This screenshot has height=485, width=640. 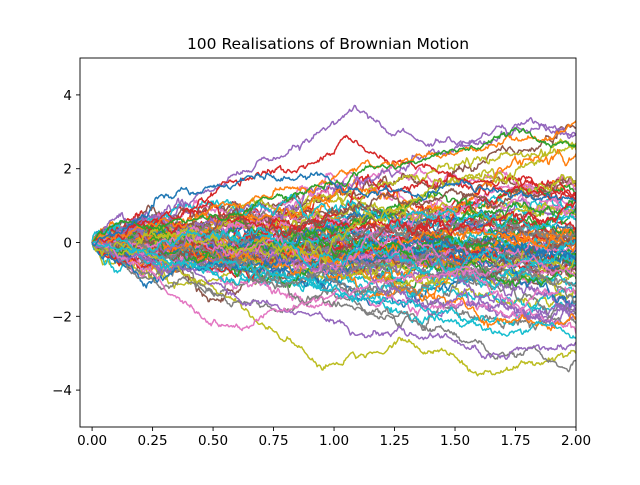 What do you see at coordinates (67, 244) in the screenshot?
I see `y-tick-label: 0` at bounding box center [67, 244].